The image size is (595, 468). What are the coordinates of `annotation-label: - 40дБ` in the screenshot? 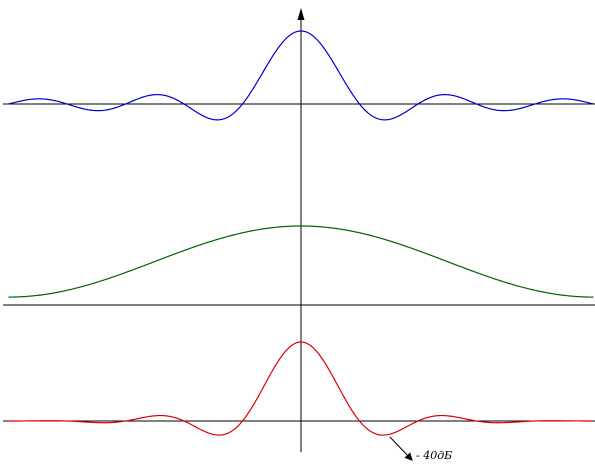 It's located at (434, 455).